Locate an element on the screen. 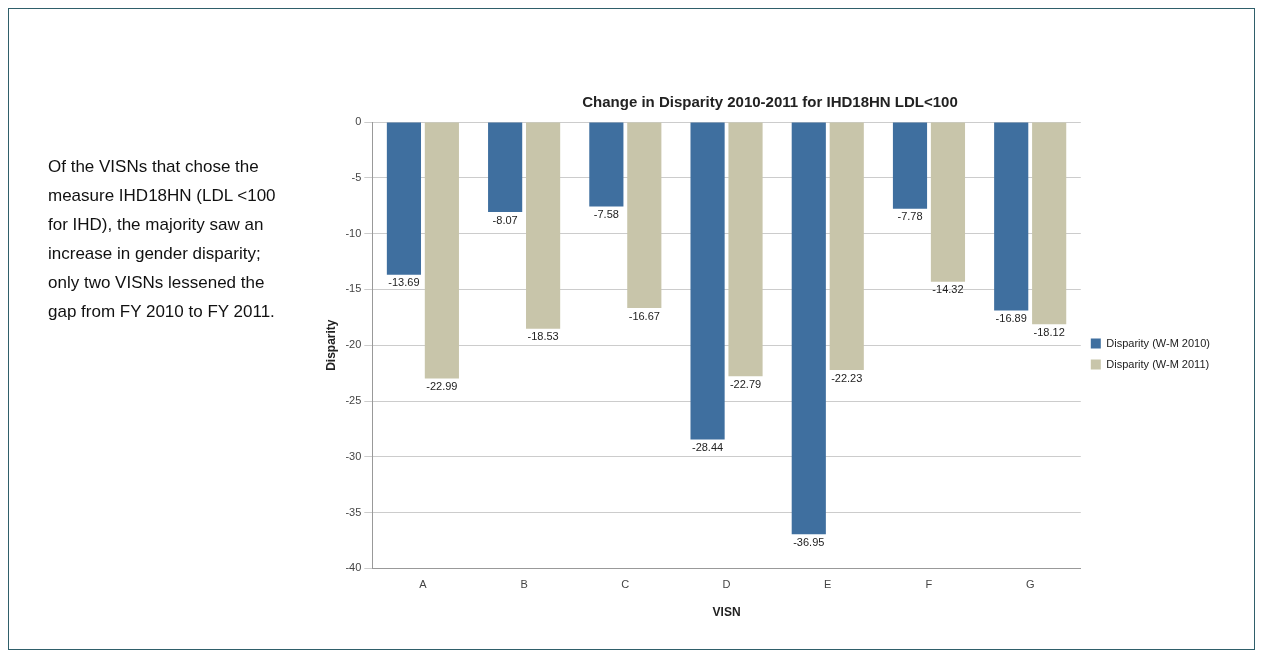  data-label: -36.95 is located at coordinates (809, 541).